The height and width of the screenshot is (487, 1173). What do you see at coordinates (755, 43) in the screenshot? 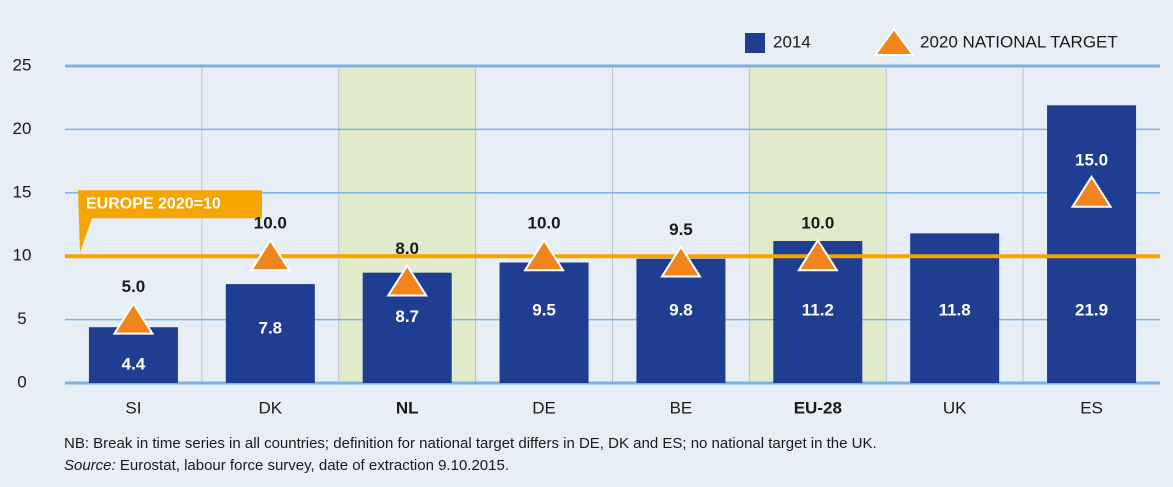
I see `legend-swatch` at bounding box center [755, 43].